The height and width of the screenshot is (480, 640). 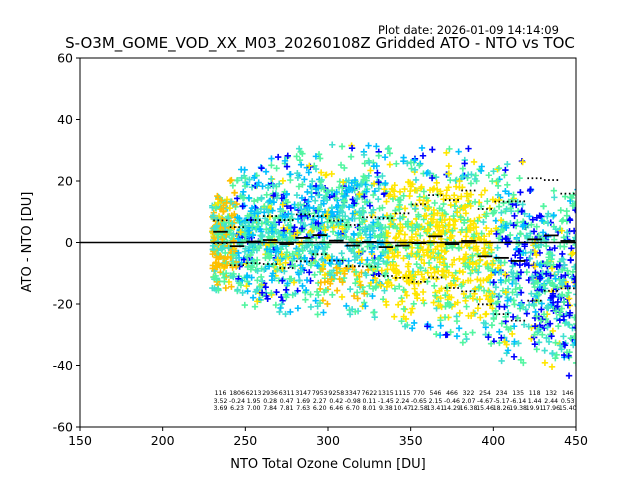 What do you see at coordinates (452, 408) in the screenshot?
I see `bin-std-label: 14.29` at bounding box center [452, 408].